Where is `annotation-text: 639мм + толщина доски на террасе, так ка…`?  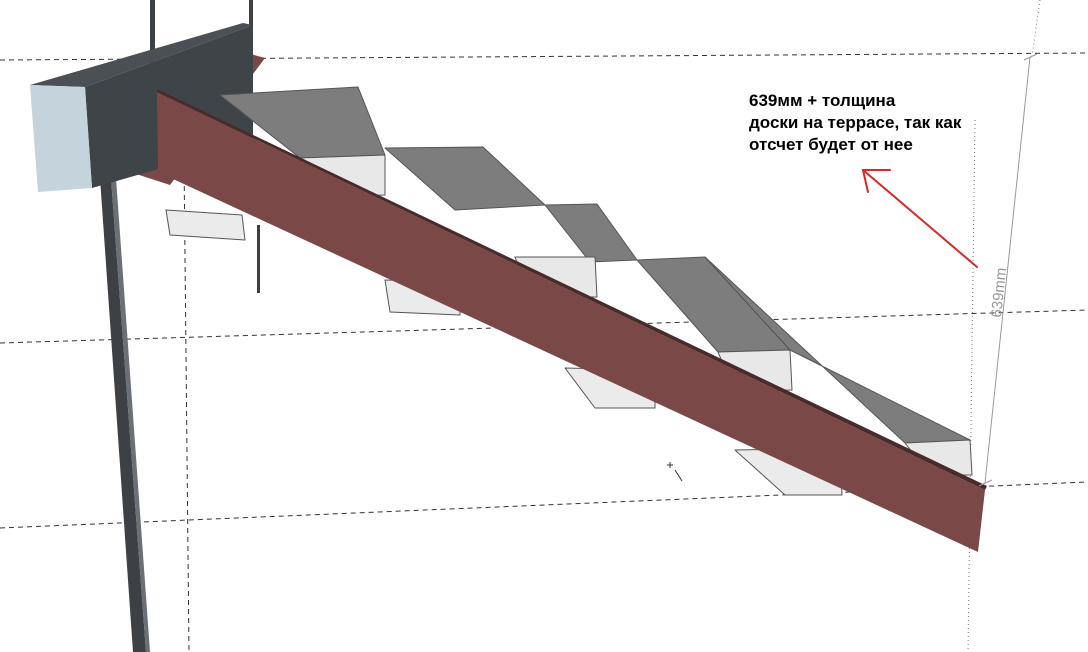
annotation-text: 639мм + толщина доски на террасе, так ка… is located at coordinates (894, 123).